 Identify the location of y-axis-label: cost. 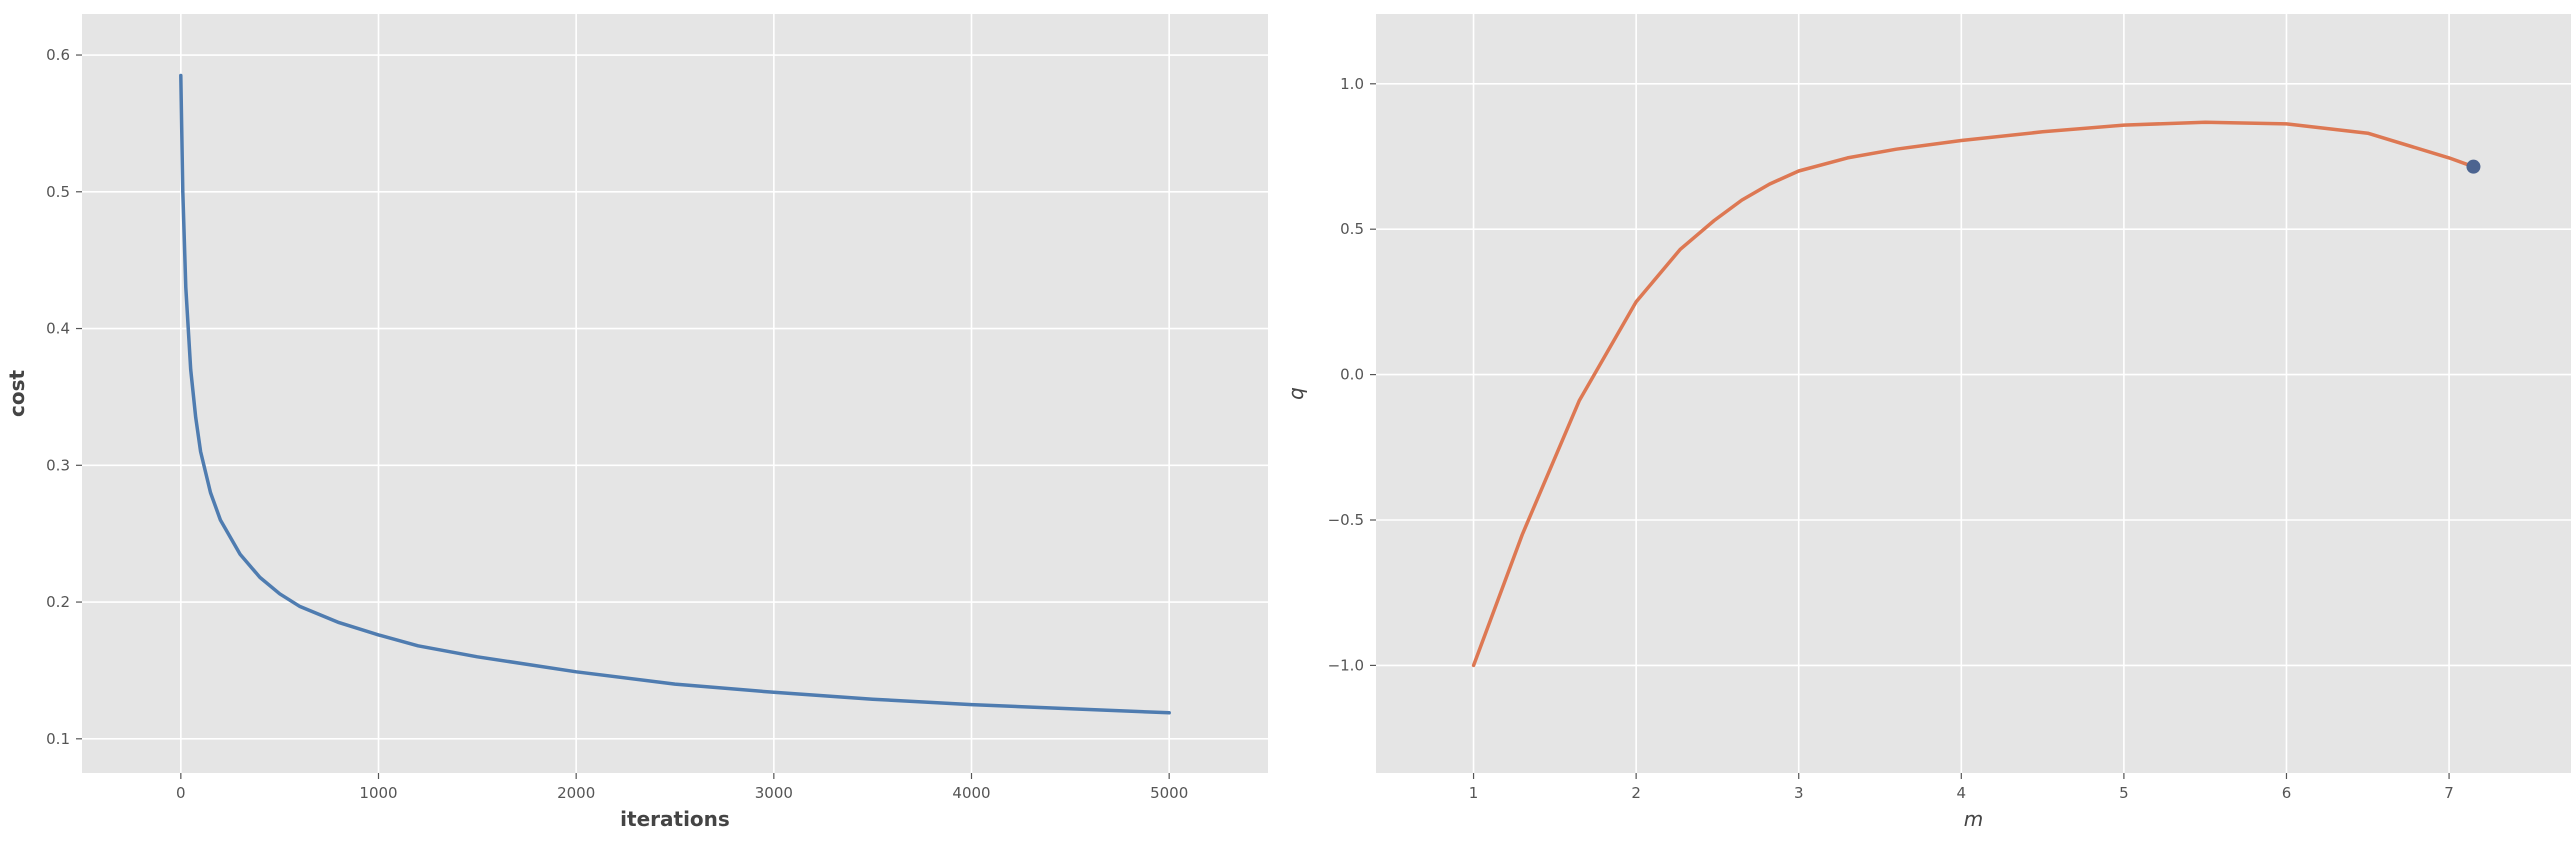
(17, 394).